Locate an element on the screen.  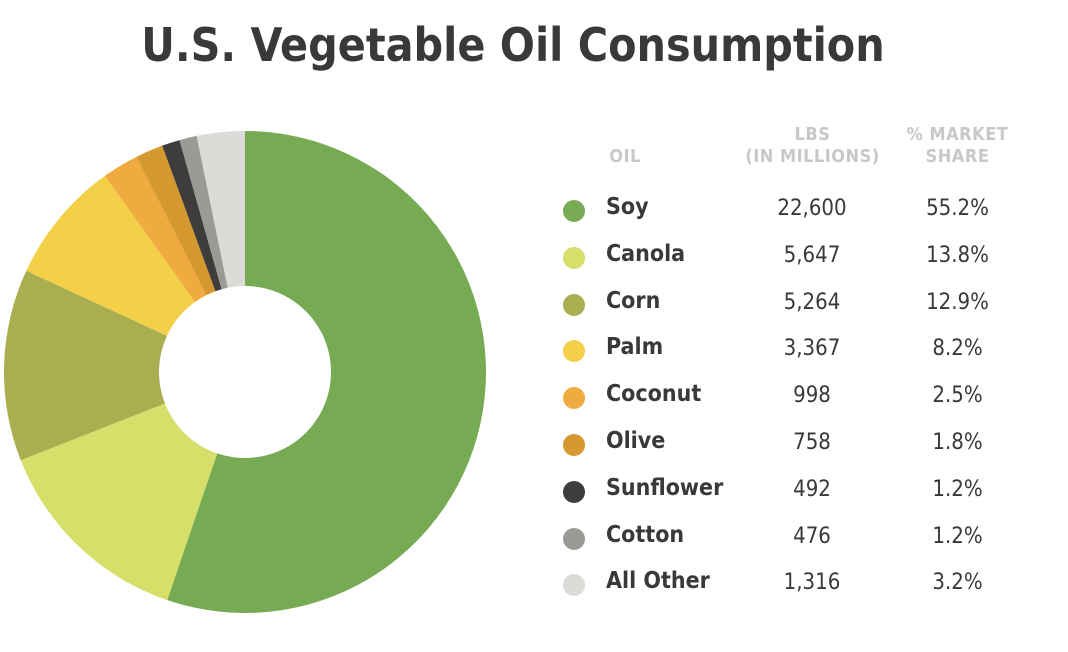
legend-swatch-cotton is located at coordinates (574, 538).